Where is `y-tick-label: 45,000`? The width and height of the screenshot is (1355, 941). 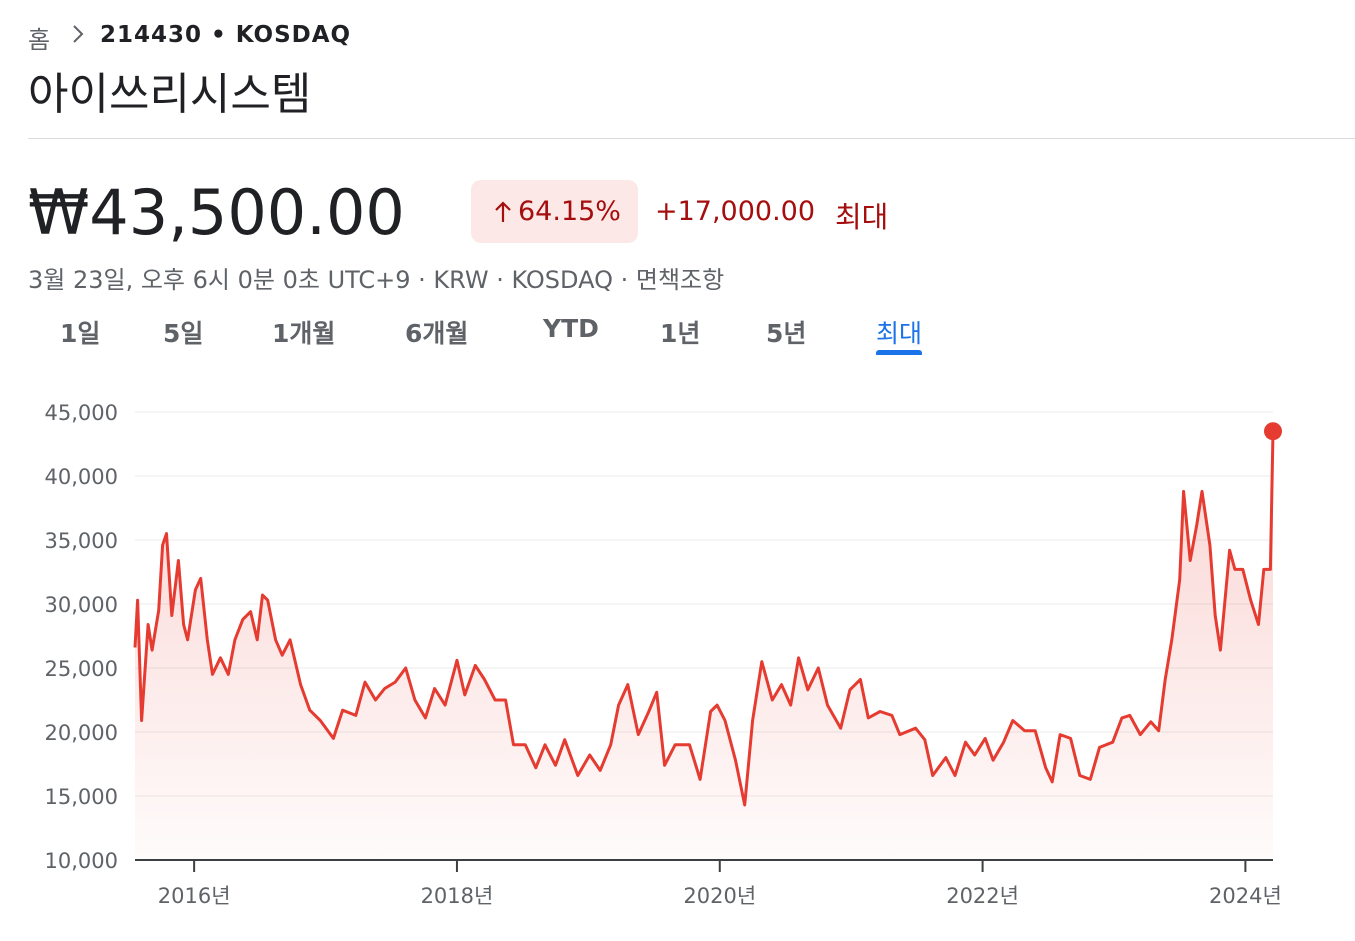 y-tick-label: 45,000 is located at coordinates (81, 413).